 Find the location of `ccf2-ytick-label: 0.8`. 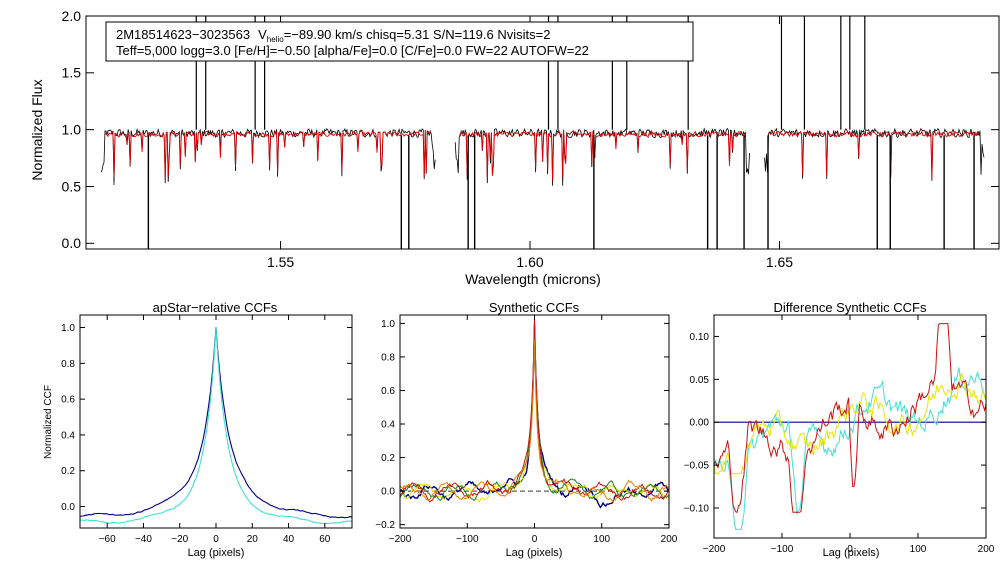

ccf2-ytick-label: 0.8 is located at coordinates (388, 357).